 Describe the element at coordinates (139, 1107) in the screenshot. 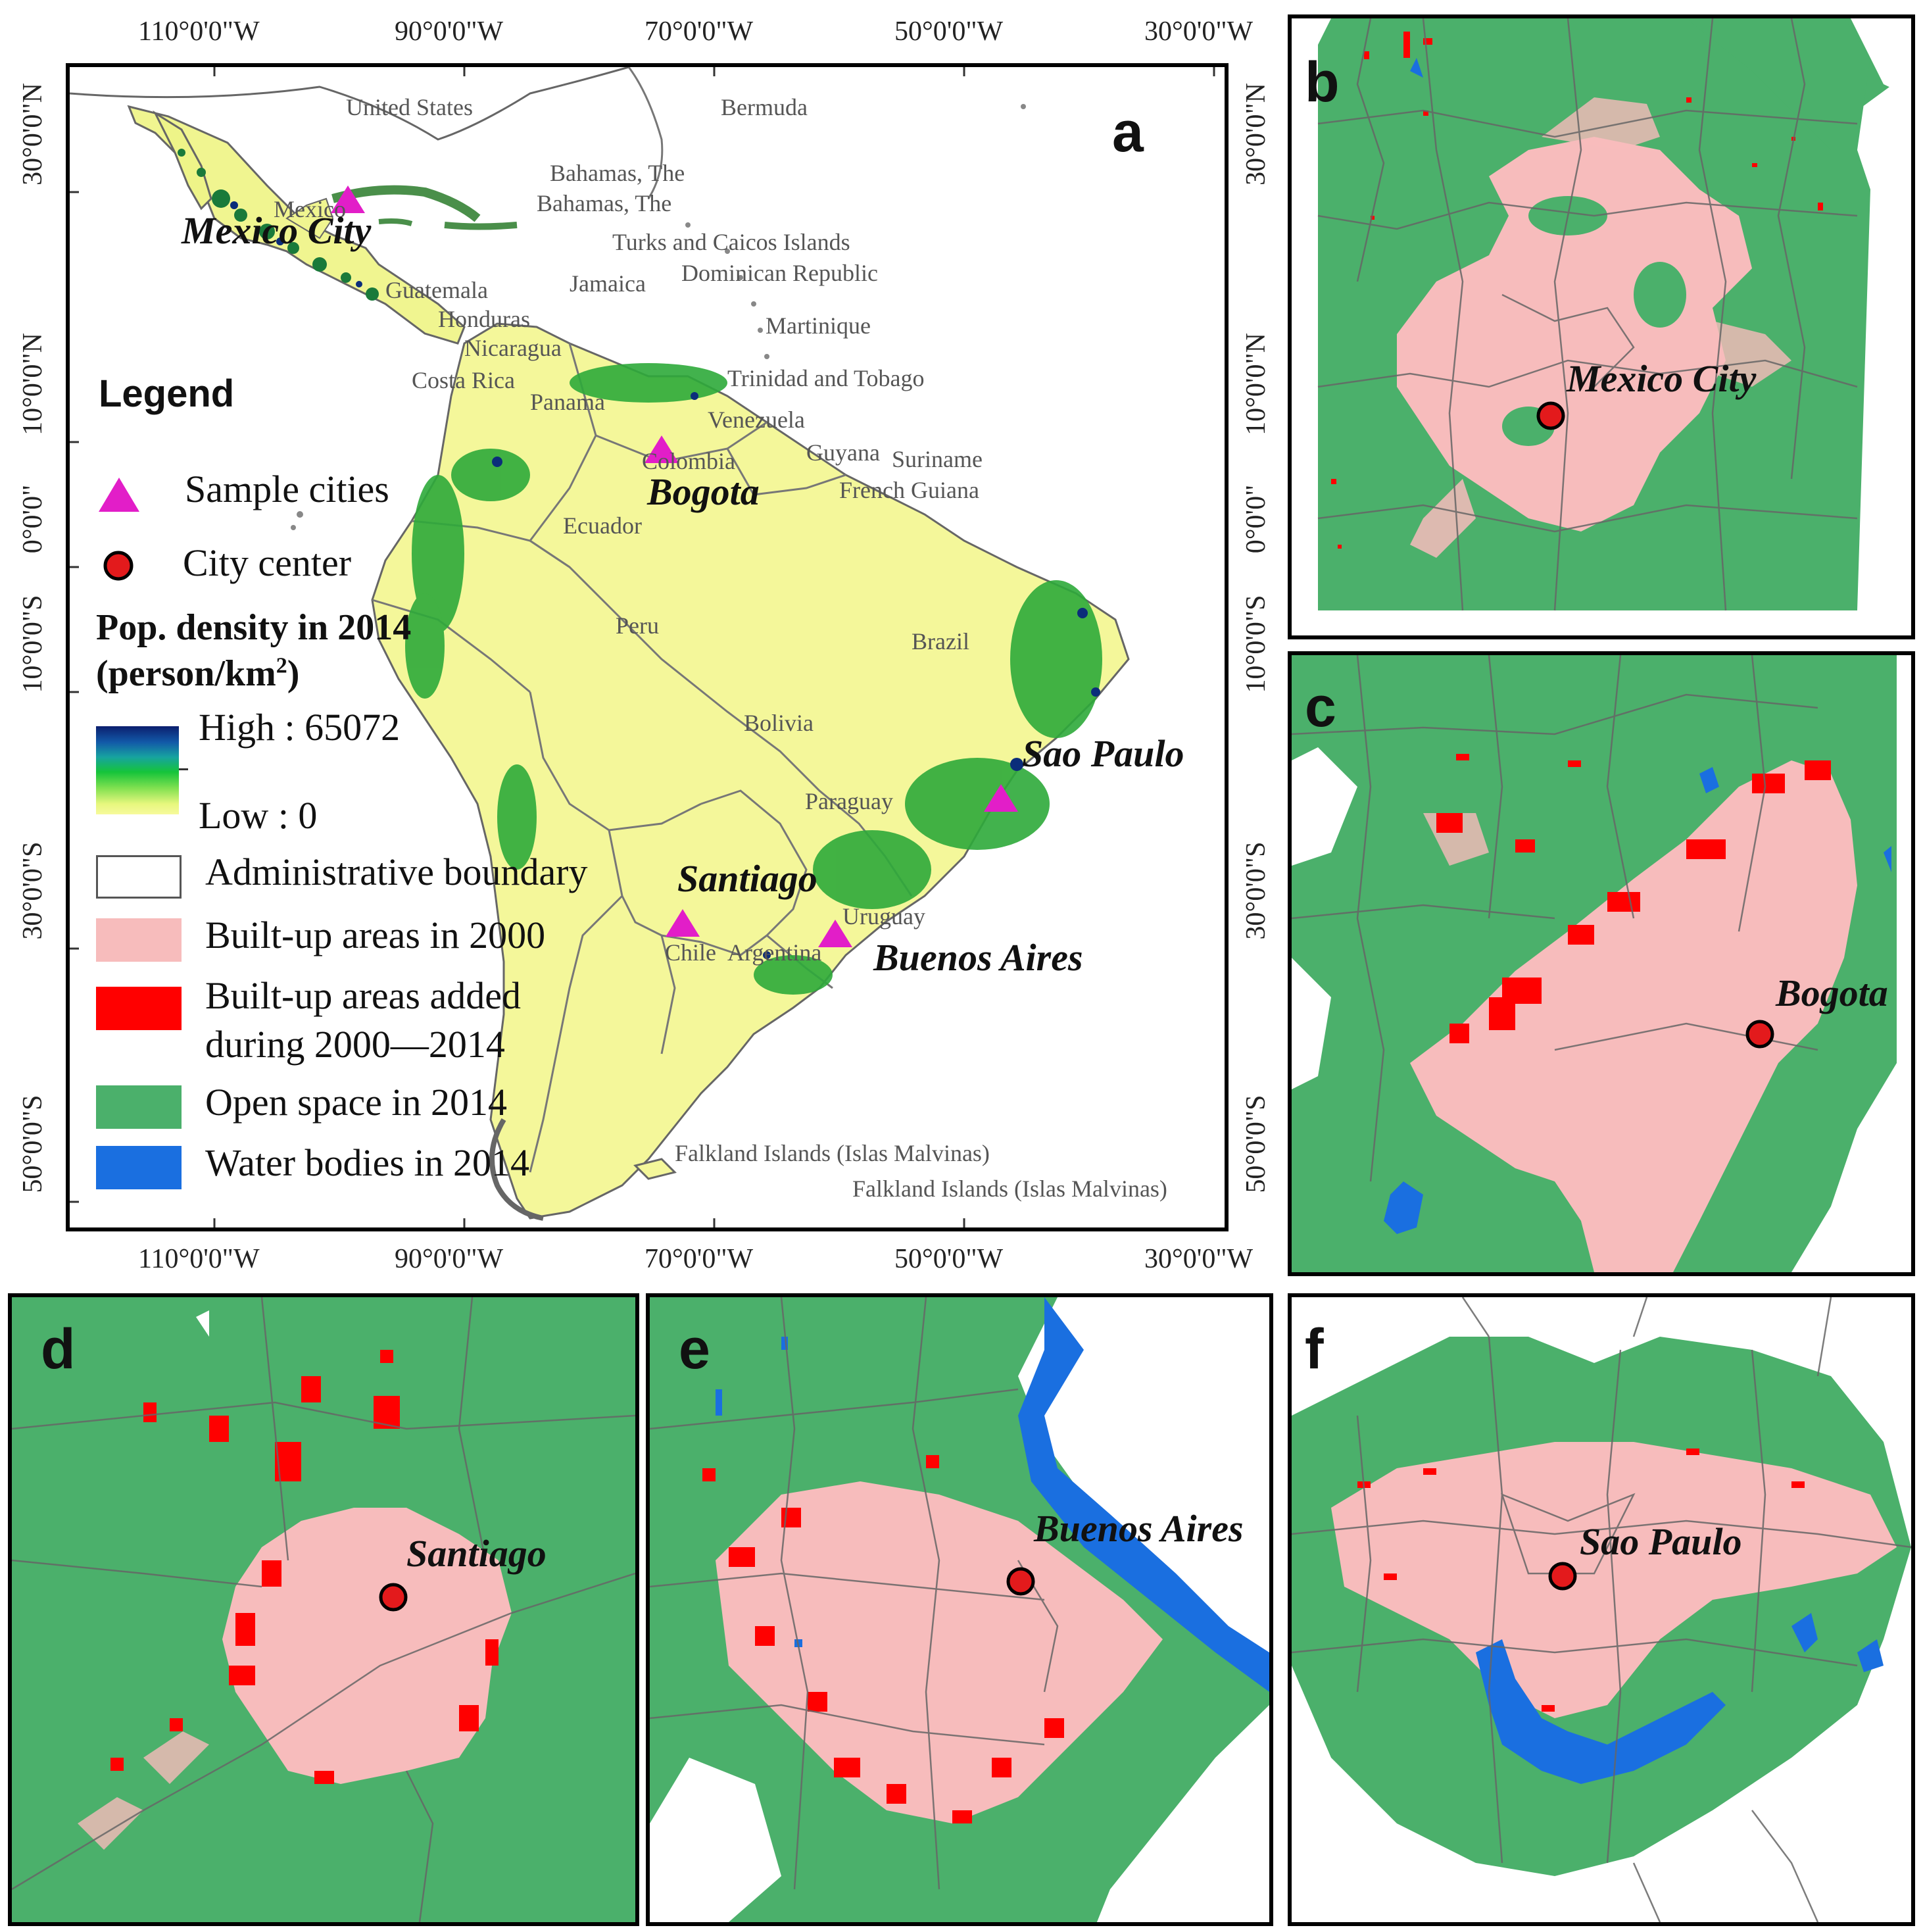

I see `legend-swatch-open-space` at that location.